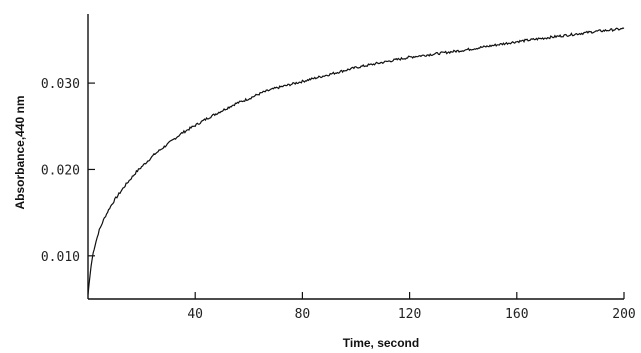 This screenshot has width=641, height=353. What do you see at coordinates (60, 170) in the screenshot?
I see `y-tick-label-1: 0.020` at bounding box center [60, 170].